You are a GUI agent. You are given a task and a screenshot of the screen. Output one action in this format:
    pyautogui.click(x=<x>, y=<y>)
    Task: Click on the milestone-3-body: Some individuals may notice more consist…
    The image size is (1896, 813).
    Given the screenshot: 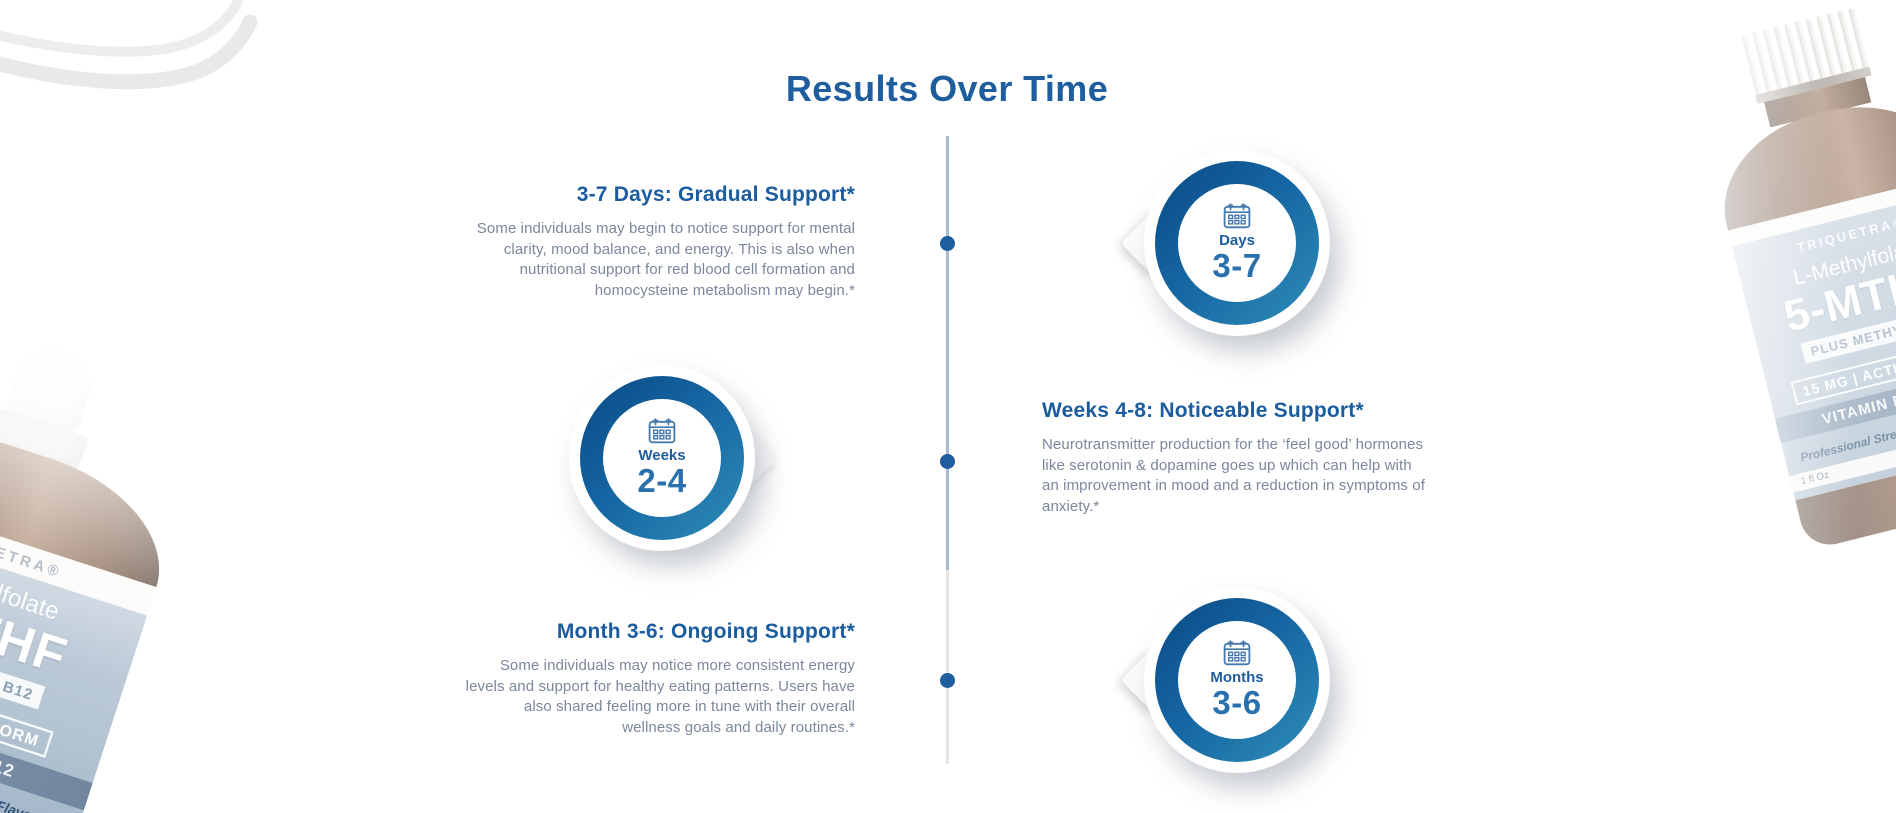 What is the action you would take?
    pyautogui.click(x=660, y=696)
    